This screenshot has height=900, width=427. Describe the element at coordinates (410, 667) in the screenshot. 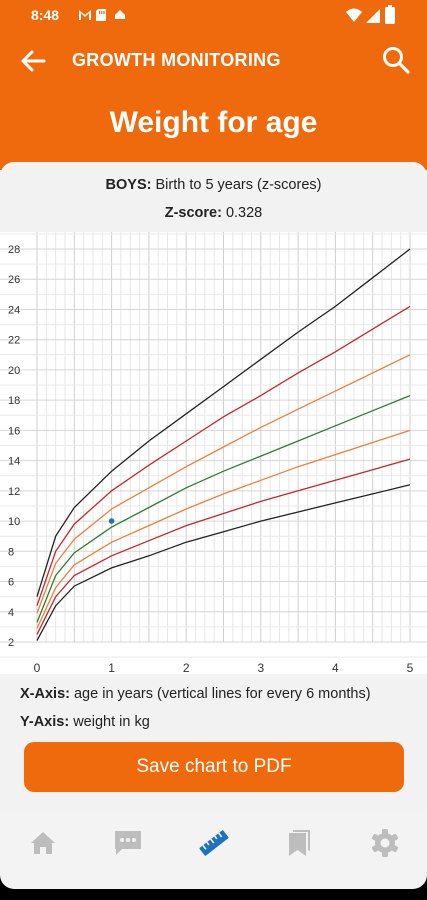

I see `x-tick-label: 5` at that location.